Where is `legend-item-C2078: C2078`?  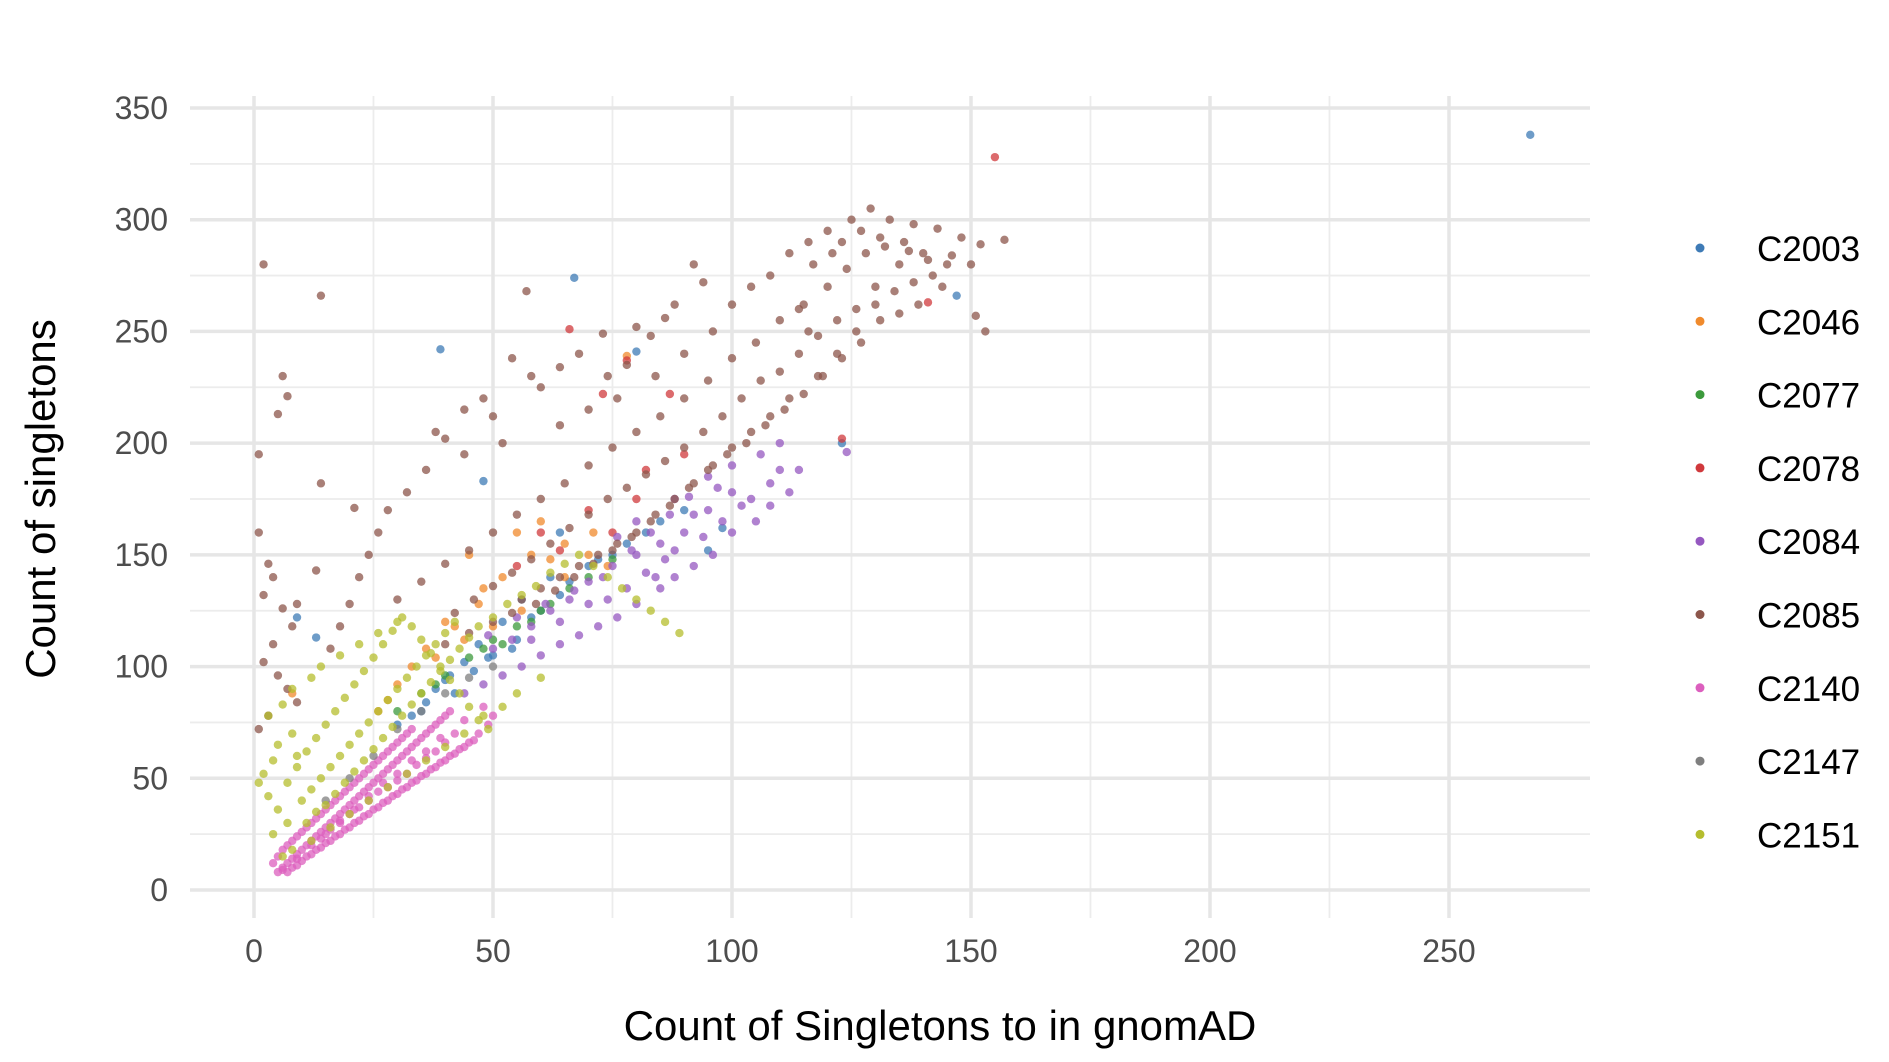
legend-item-C2078: C2078 is located at coordinates (1777, 469).